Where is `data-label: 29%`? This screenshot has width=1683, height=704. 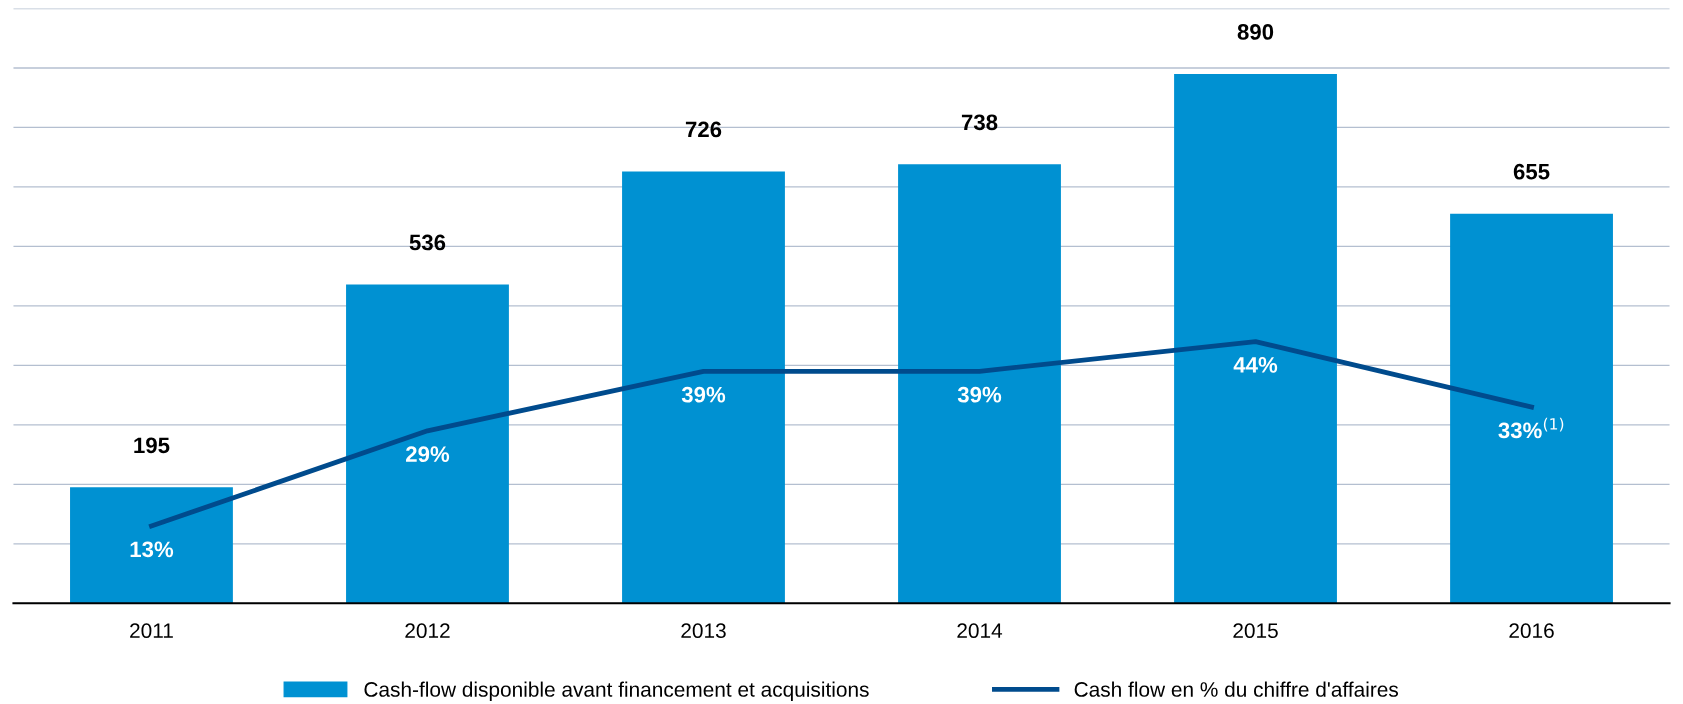
data-label: 29% is located at coordinates (428, 454).